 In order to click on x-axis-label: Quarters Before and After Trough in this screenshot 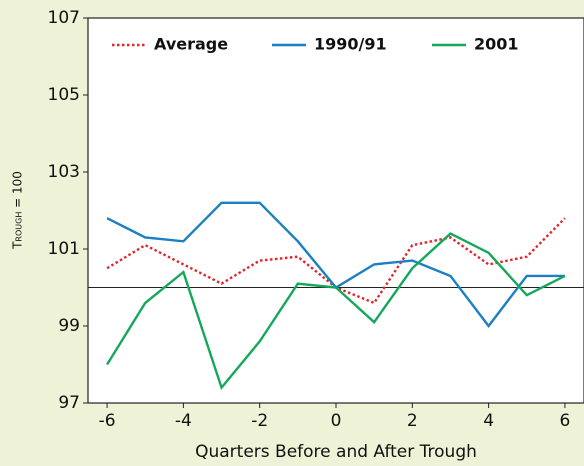, I will do `click(336, 452)`.